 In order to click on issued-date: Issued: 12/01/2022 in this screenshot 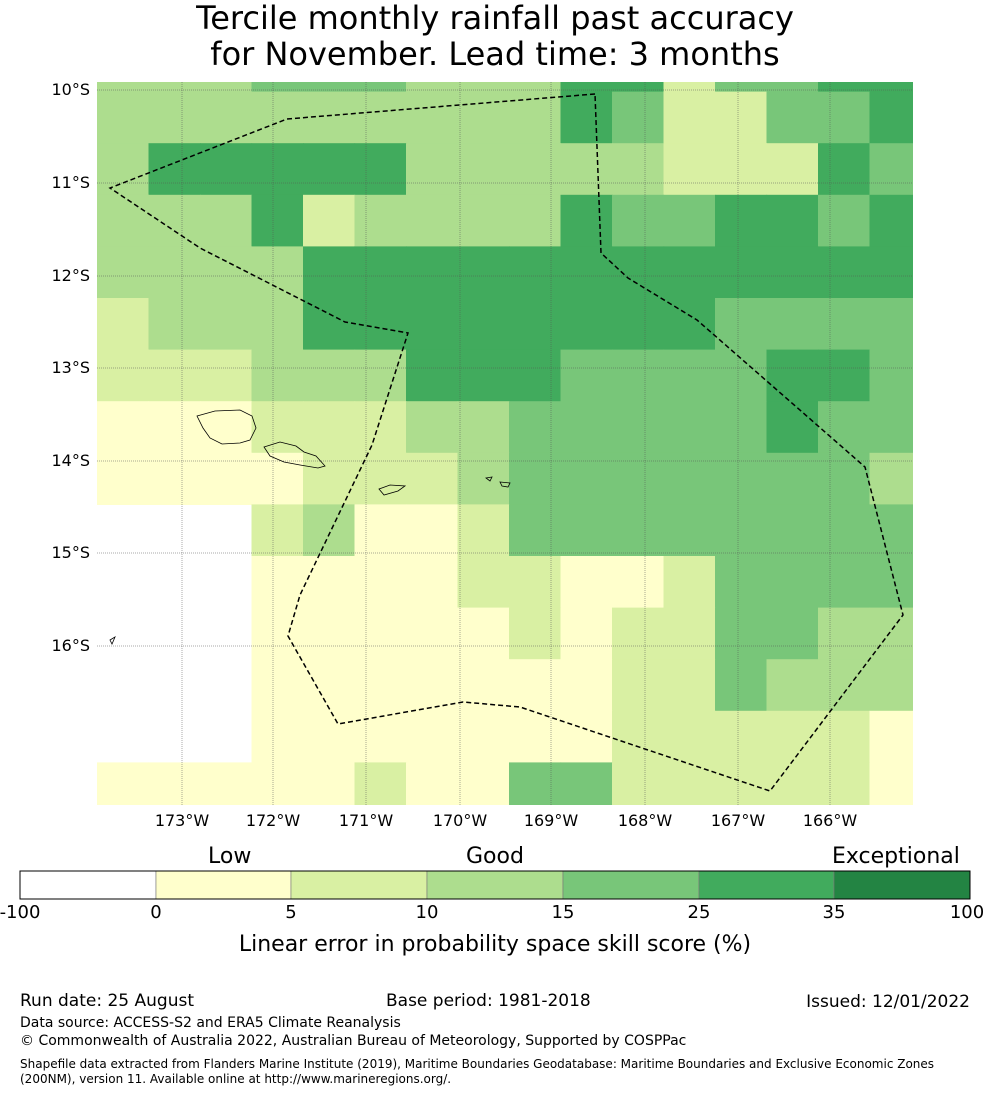, I will do `click(888, 1002)`.